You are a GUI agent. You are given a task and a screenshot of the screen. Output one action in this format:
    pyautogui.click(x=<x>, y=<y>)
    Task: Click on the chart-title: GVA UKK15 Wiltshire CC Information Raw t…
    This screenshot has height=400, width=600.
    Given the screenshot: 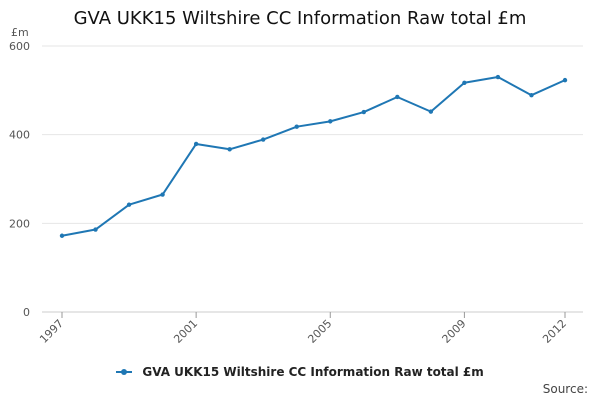 What is the action you would take?
    pyautogui.click(x=300, y=18)
    